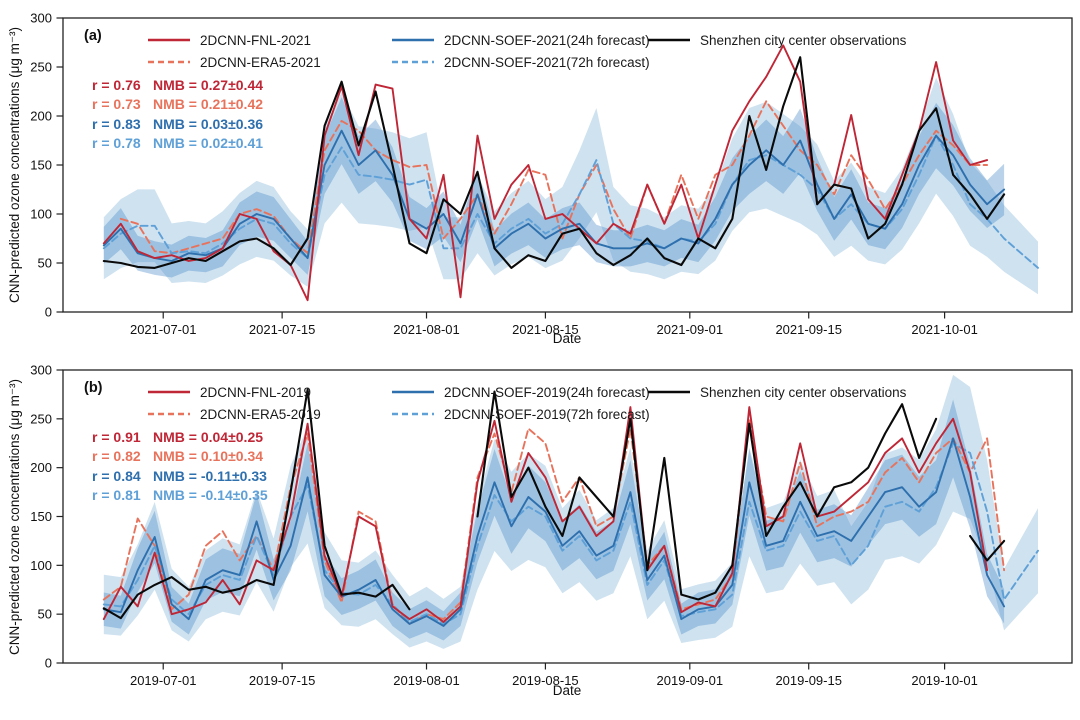 The height and width of the screenshot is (720, 1080). I want to click on stat-line-fnl: r = 0.76 NMB = 0.27±0.44, so click(178, 85).